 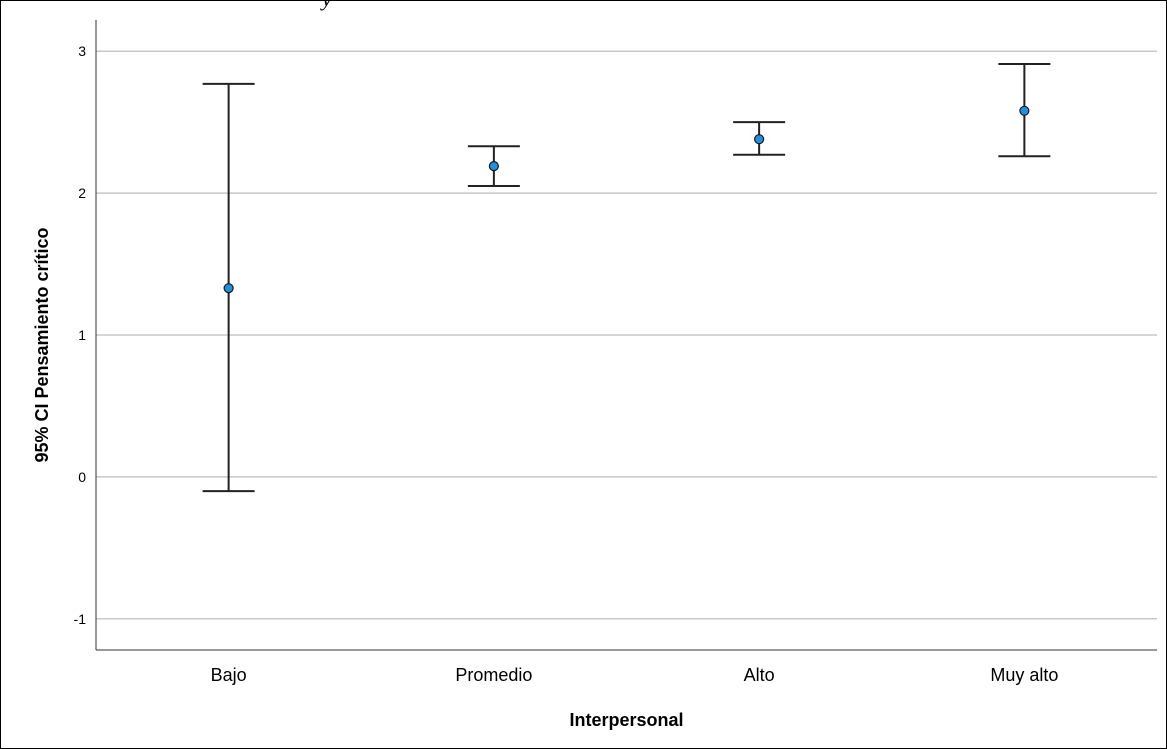 What do you see at coordinates (759, 675) in the screenshot?
I see `x-category-label: Alto` at bounding box center [759, 675].